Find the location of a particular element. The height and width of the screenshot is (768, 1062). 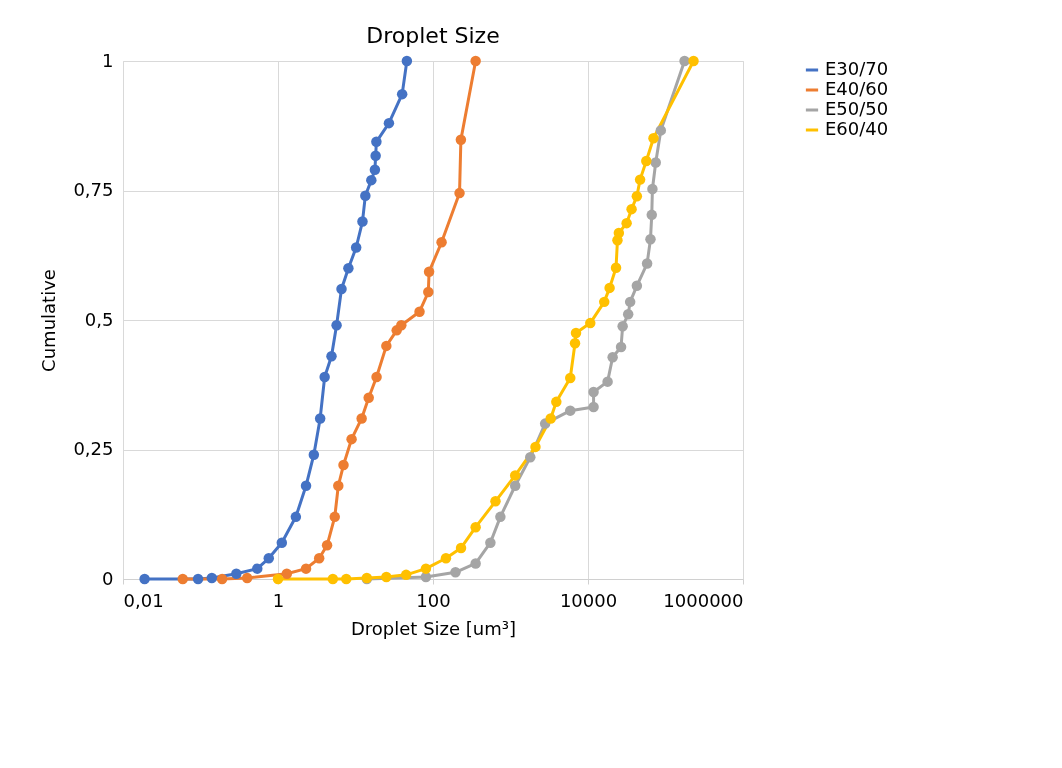

y-tick-label: 0,25 is located at coordinates (93, 448).